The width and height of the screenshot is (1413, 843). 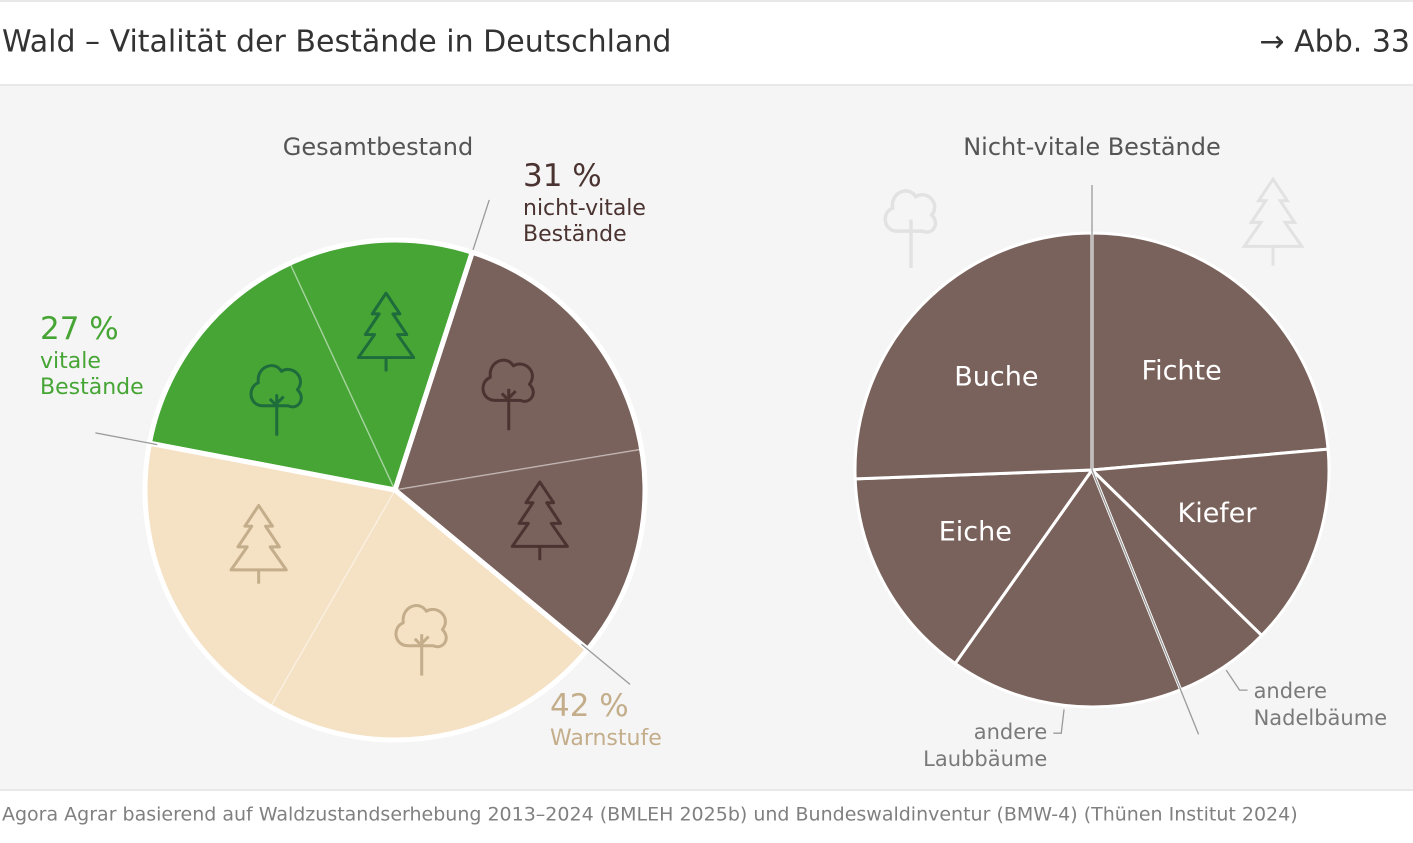 I want to click on group-value: 42 %, so click(x=589, y=706).